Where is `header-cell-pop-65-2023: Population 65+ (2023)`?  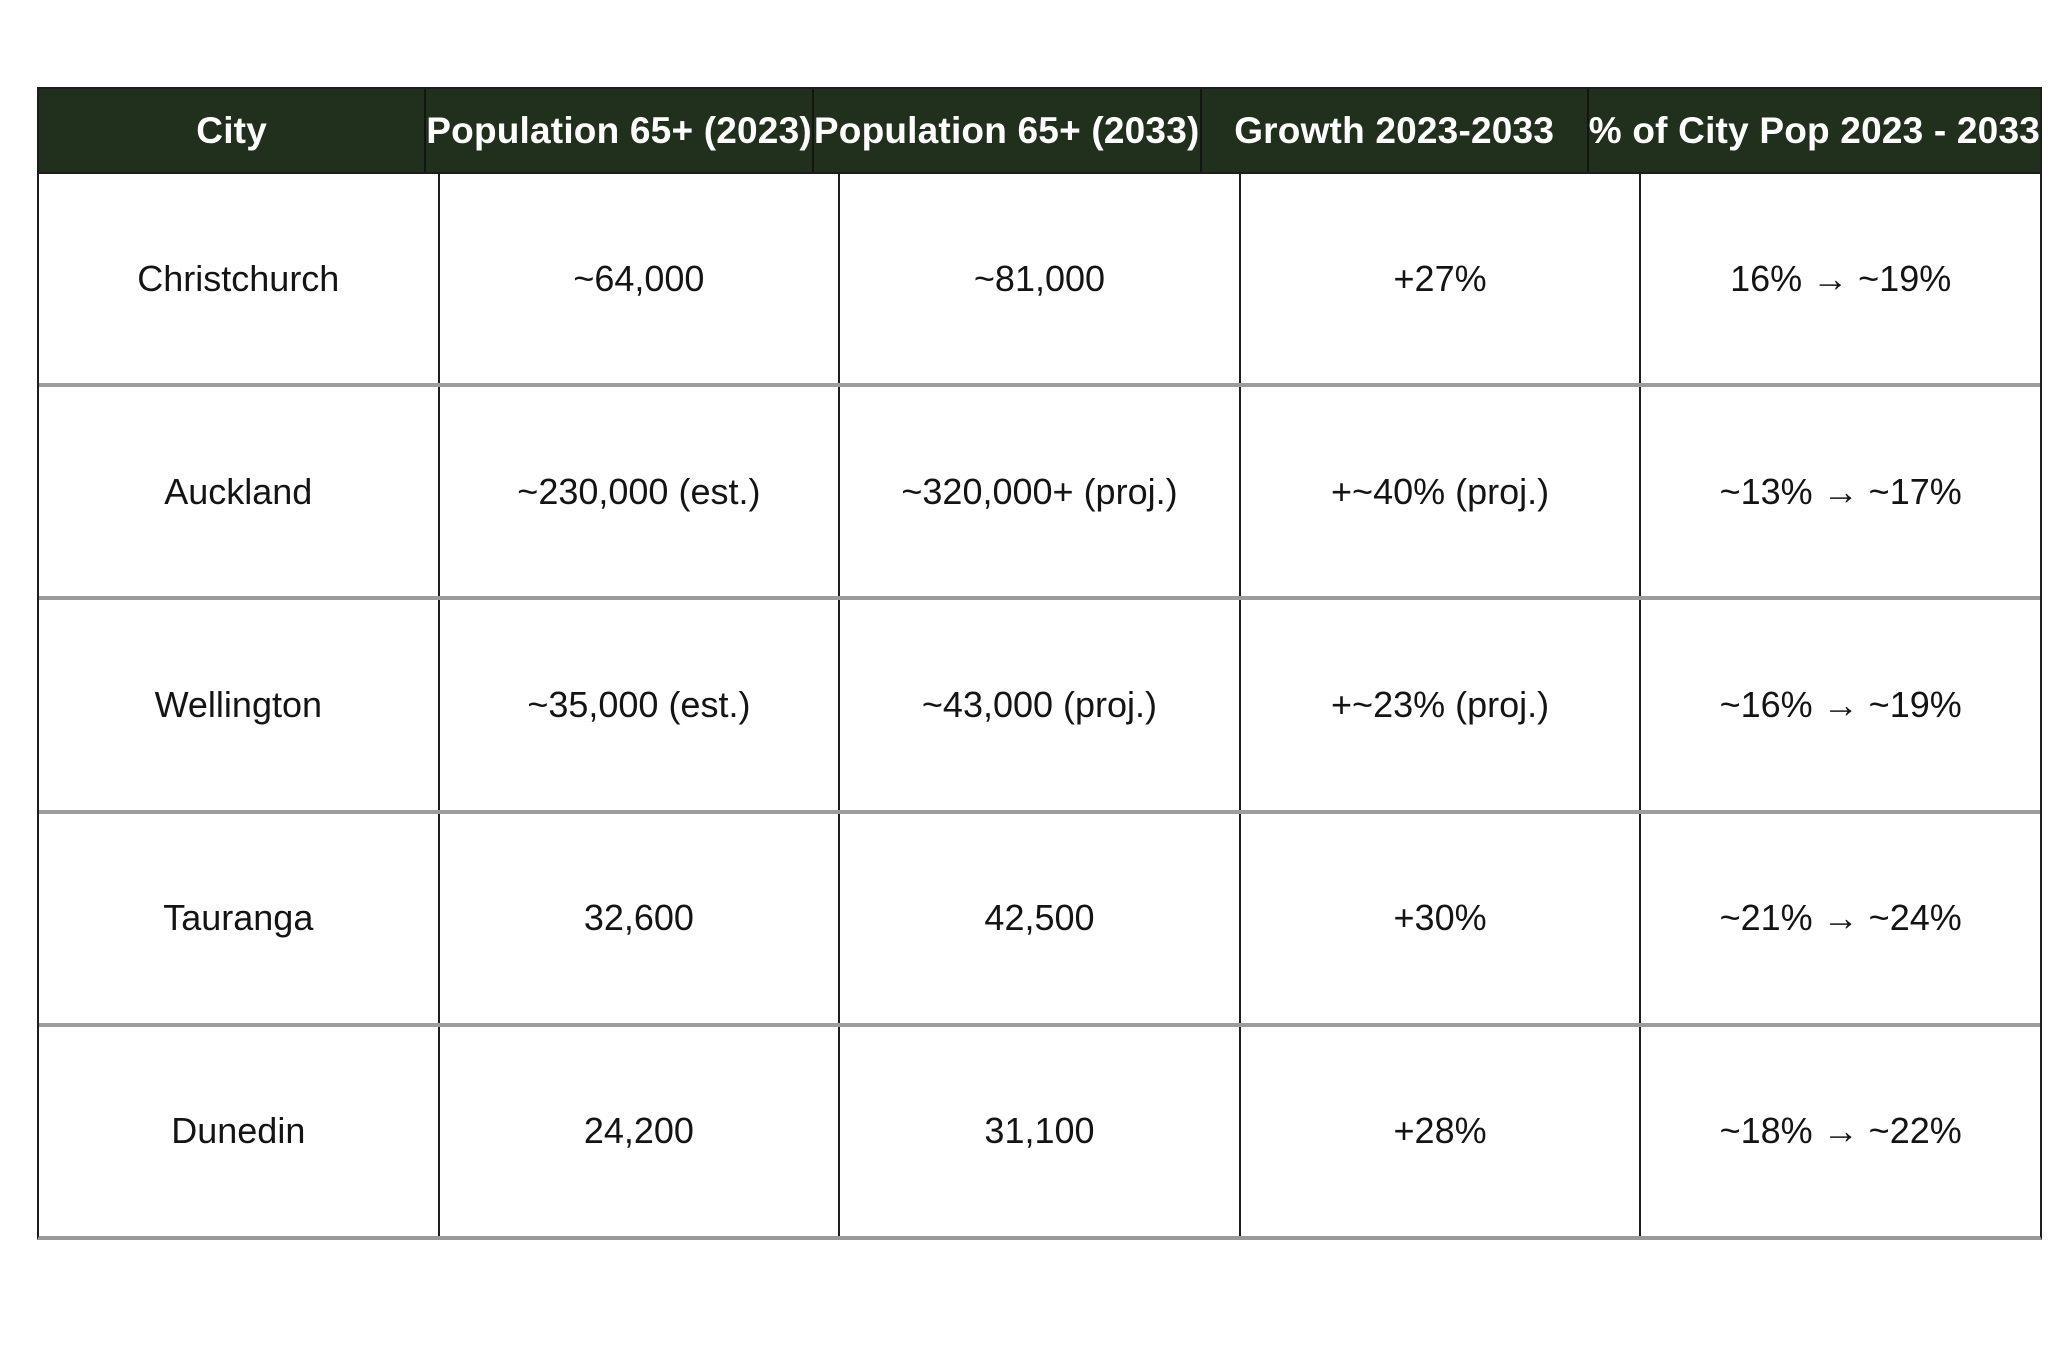
header-cell-pop-65-2023: Population 65+ (2023) is located at coordinates (618, 130).